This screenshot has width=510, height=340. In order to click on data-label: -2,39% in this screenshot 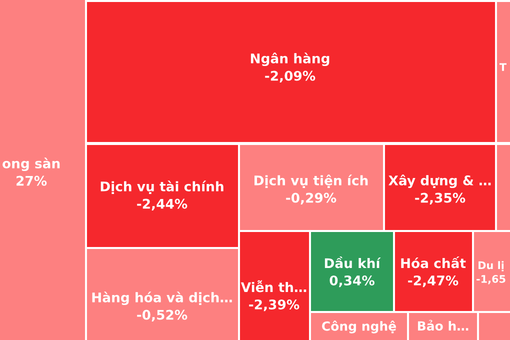, I will do `click(274, 305)`.